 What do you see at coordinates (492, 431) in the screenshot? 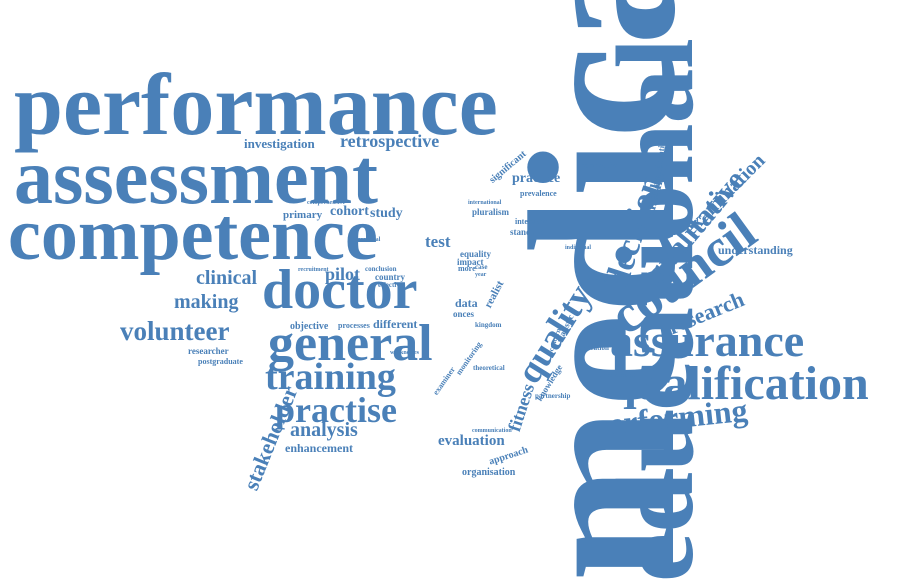
I see `word-communication: communication` at bounding box center [492, 431].